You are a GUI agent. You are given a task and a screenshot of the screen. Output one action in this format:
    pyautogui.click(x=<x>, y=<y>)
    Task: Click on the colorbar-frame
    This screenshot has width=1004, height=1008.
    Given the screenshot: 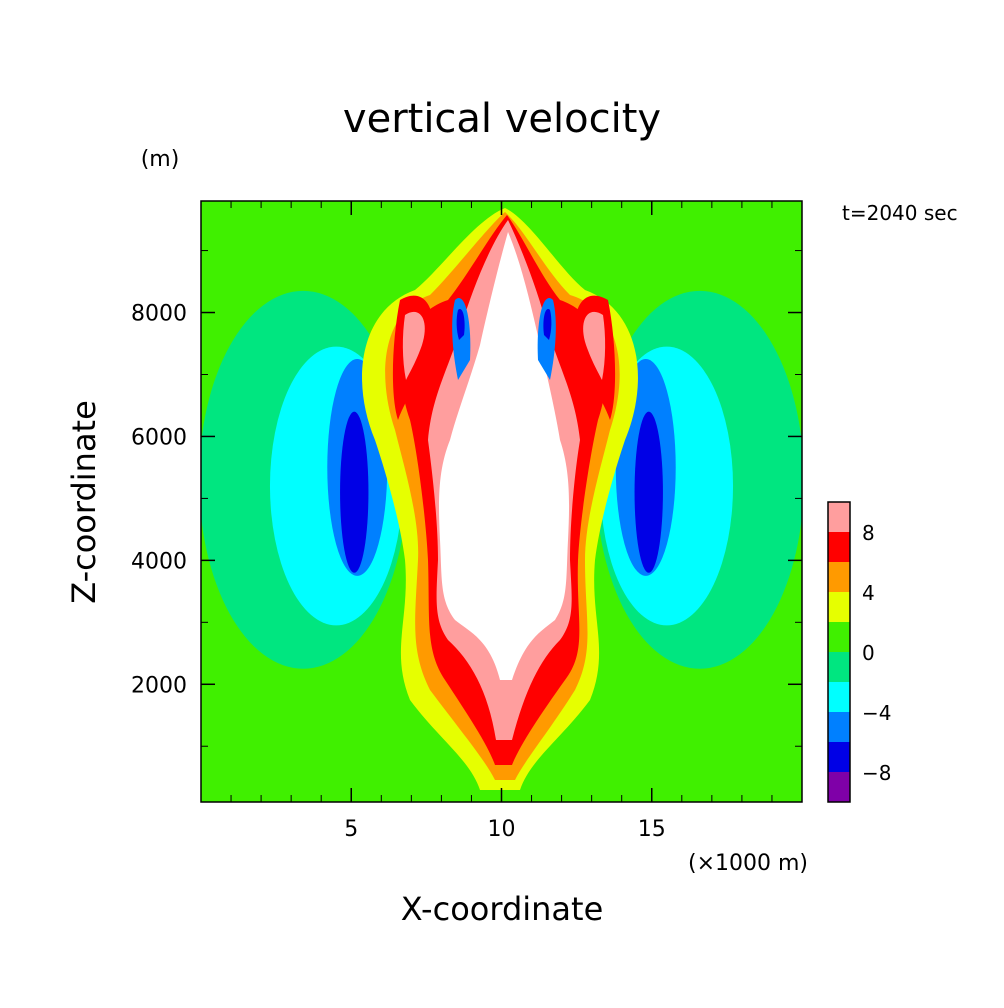 What is the action you would take?
    pyautogui.click(x=839, y=652)
    